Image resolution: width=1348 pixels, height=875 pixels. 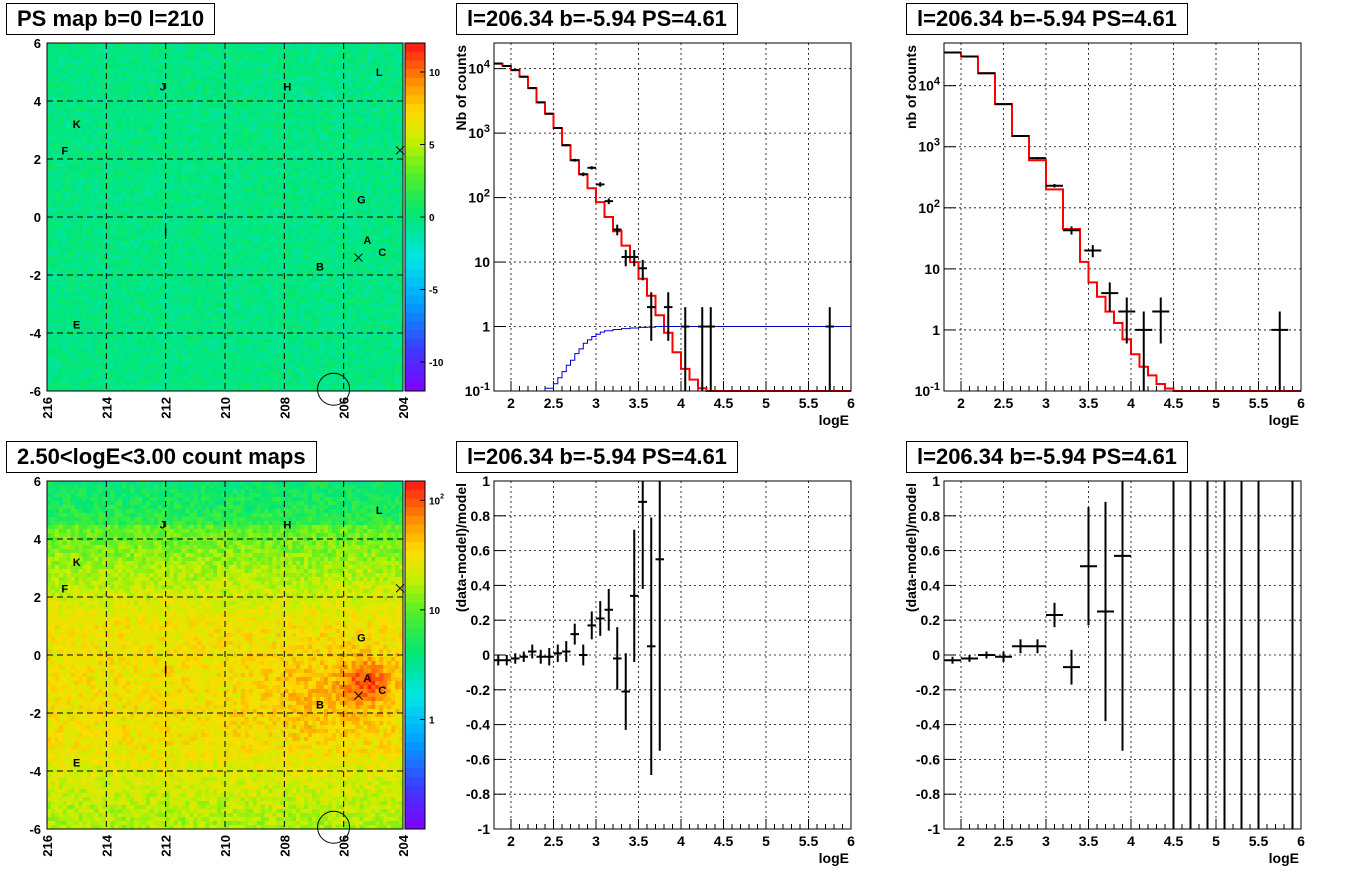 What do you see at coordinates (433, 291) in the screenshot?
I see `colorbar-tick-label: -5` at bounding box center [433, 291].